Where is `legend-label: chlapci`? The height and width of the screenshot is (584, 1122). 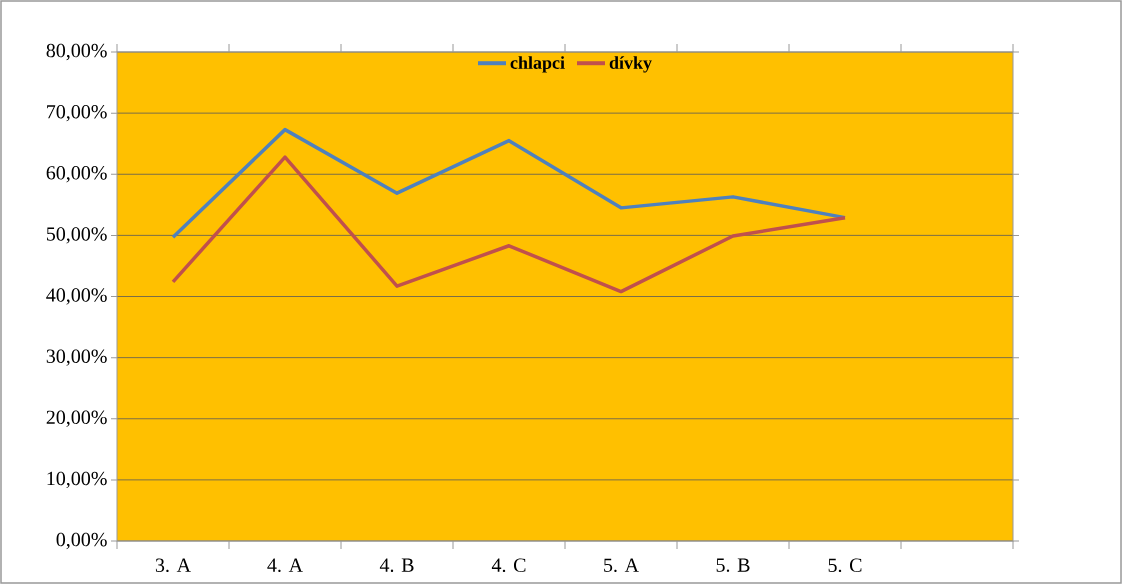 legend-label: chlapci is located at coordinates (537, 64).